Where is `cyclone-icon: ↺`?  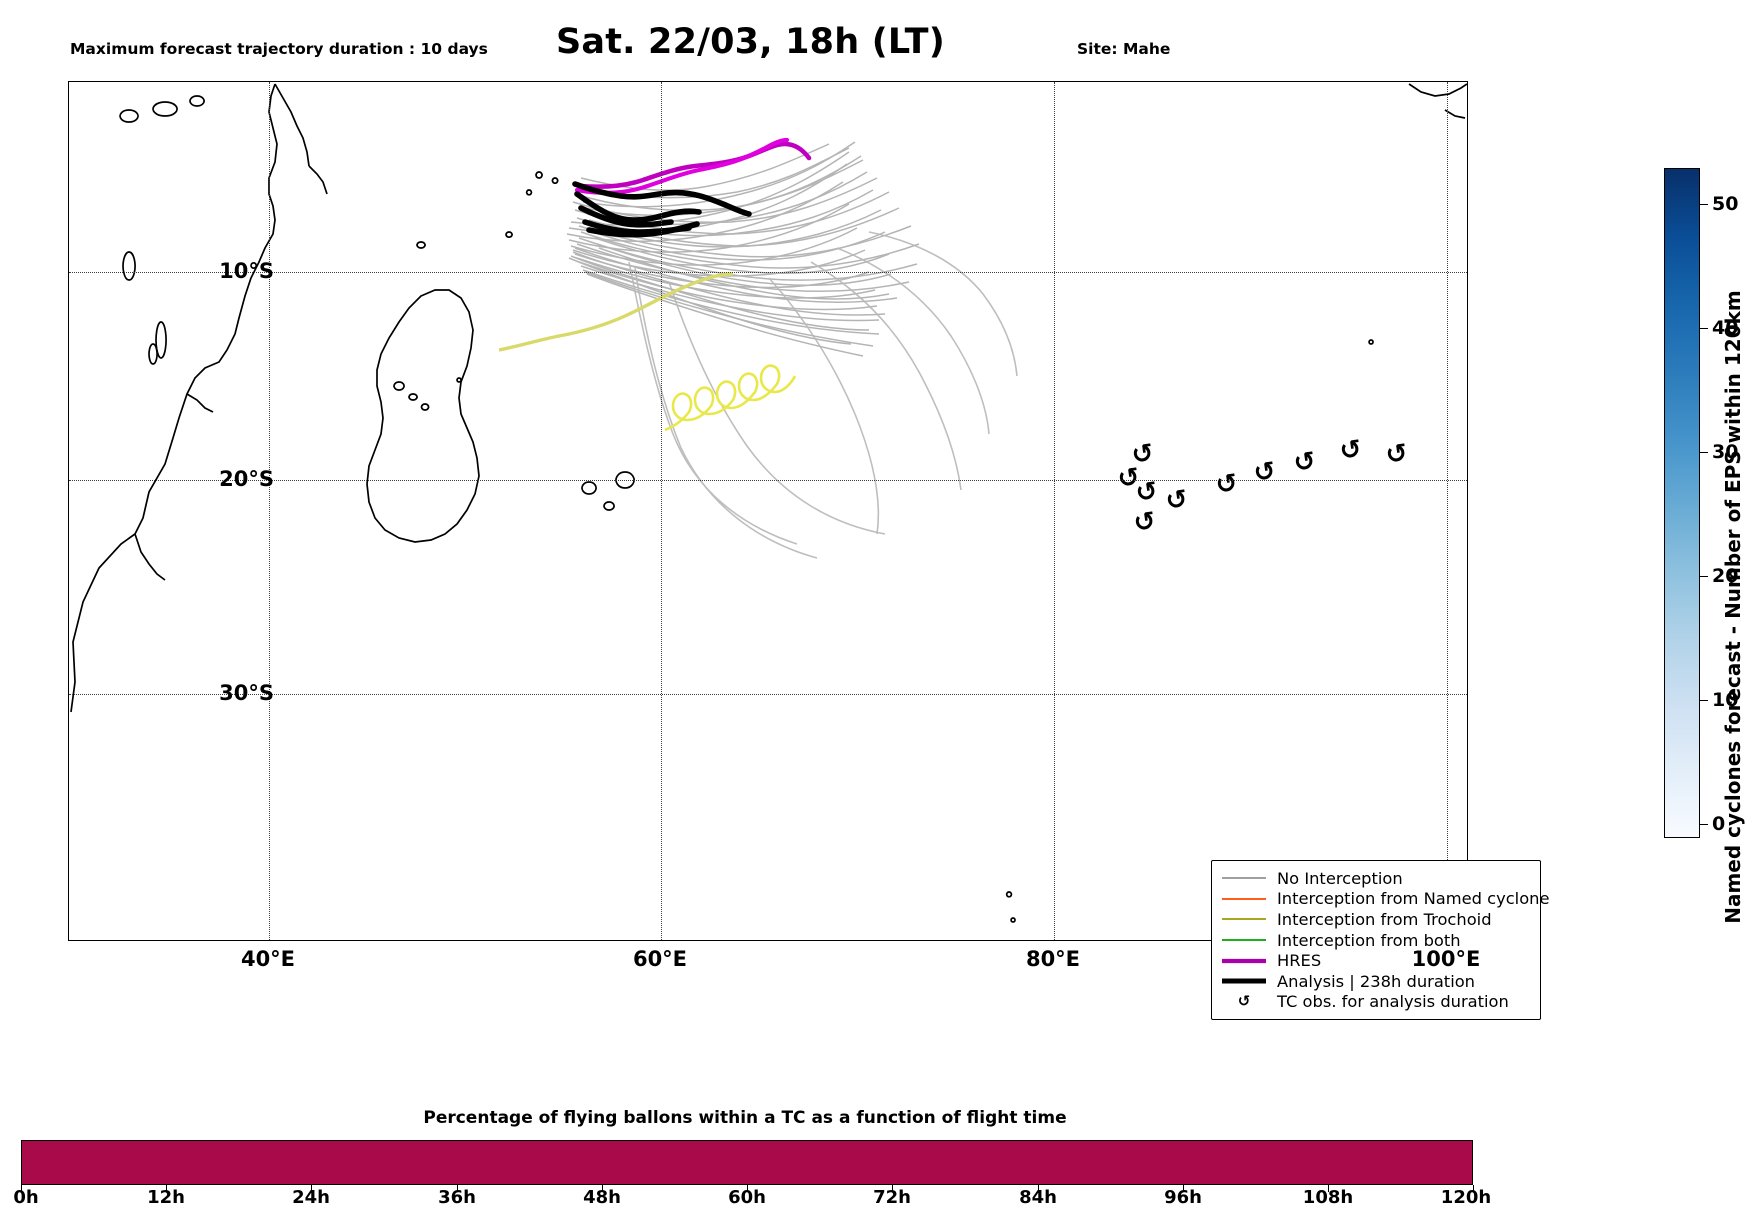
cyclone-icon: ↺ is located at coordinates (1244, 1001).